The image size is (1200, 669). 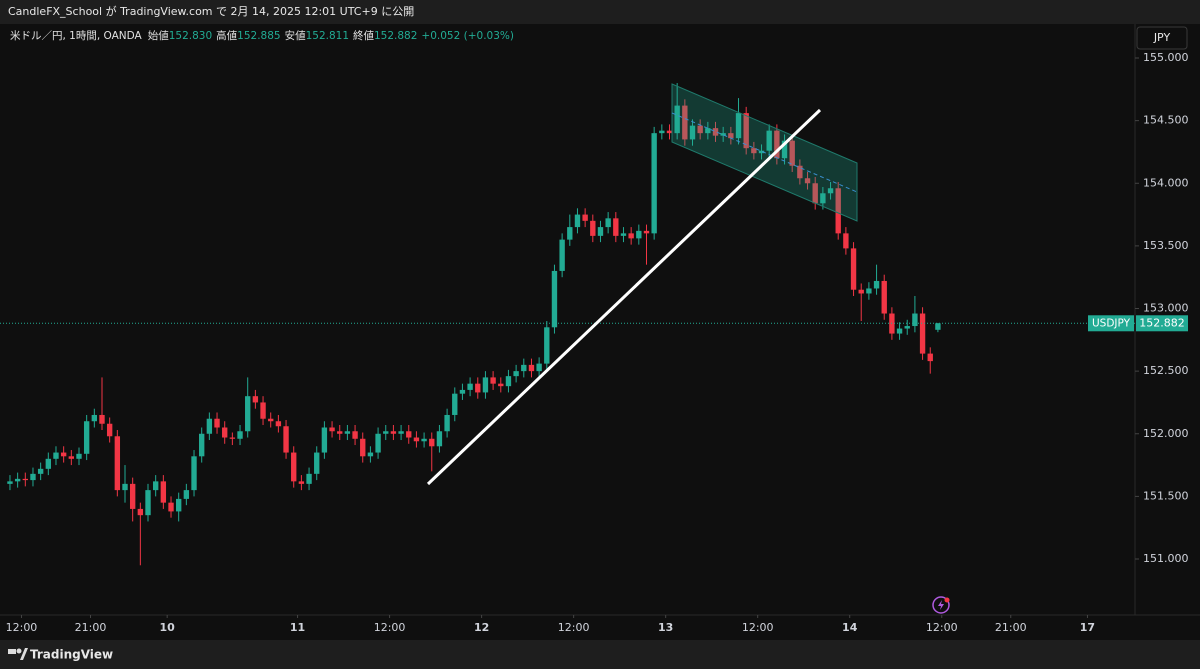 I want to click on legend-symbol: 米ドル／円, 1時間, OANDA, so click(x=76, y=35).